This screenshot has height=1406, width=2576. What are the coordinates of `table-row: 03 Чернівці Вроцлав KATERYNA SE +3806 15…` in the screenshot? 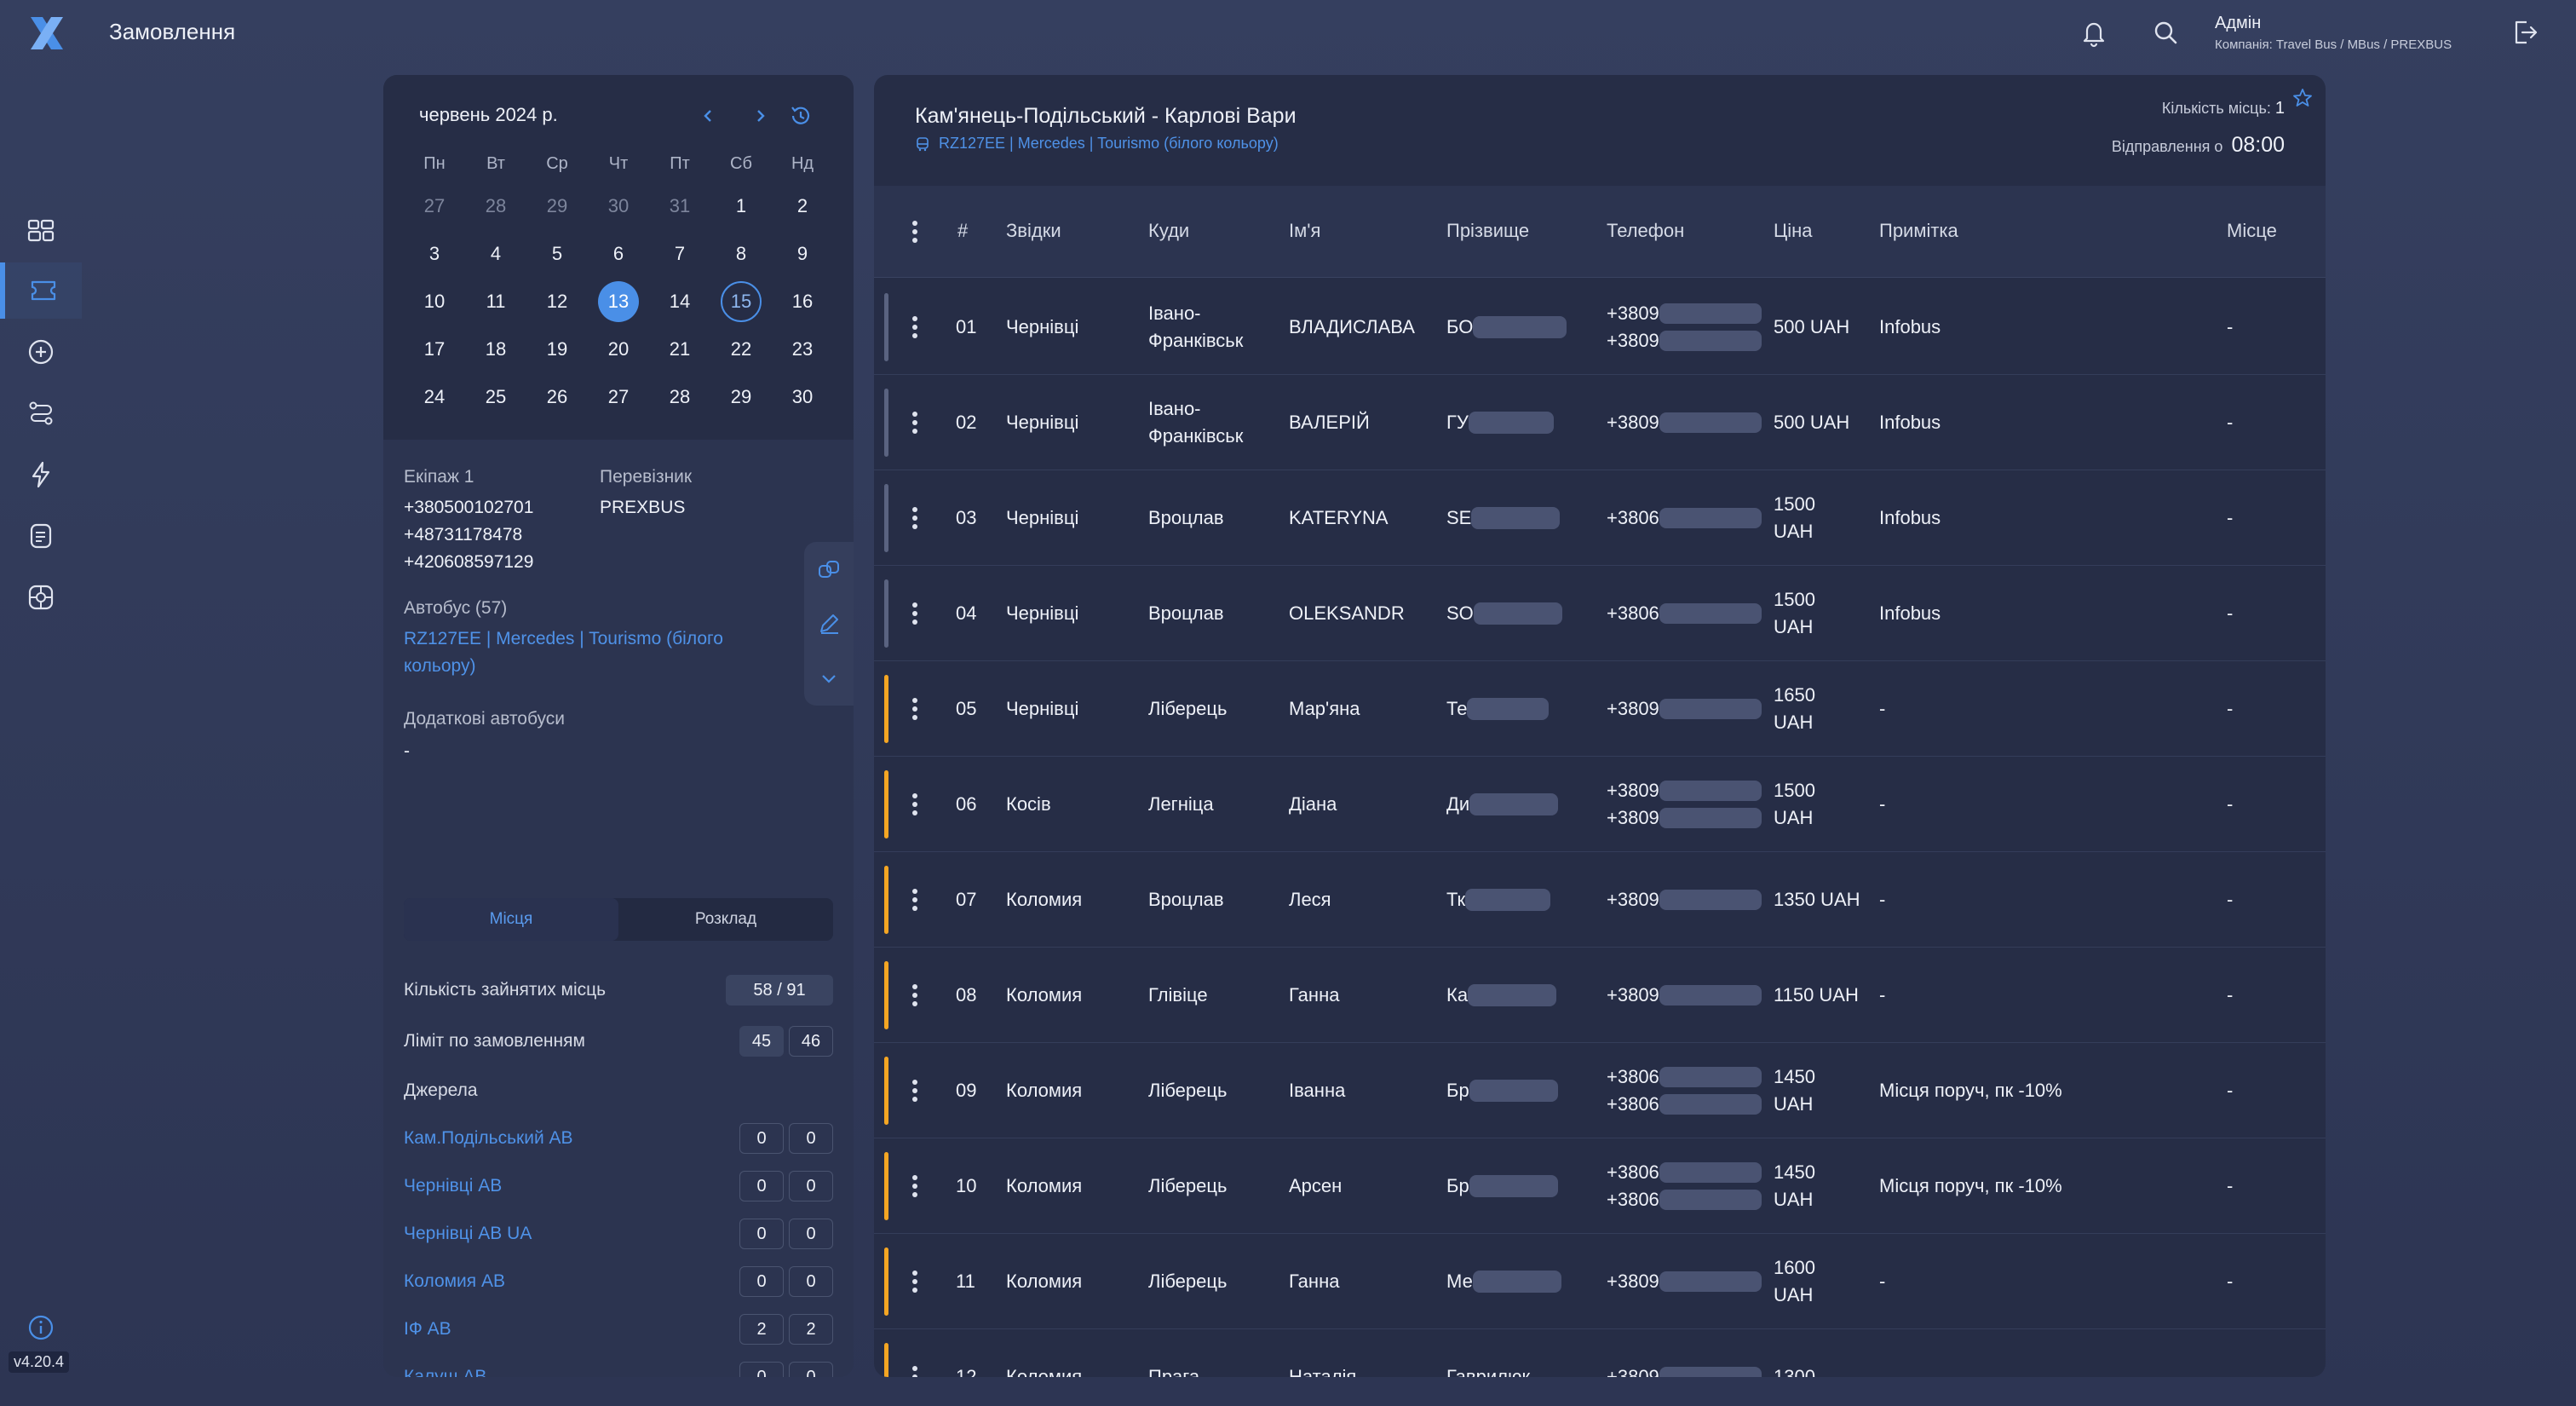 It's located at (1600, 518).